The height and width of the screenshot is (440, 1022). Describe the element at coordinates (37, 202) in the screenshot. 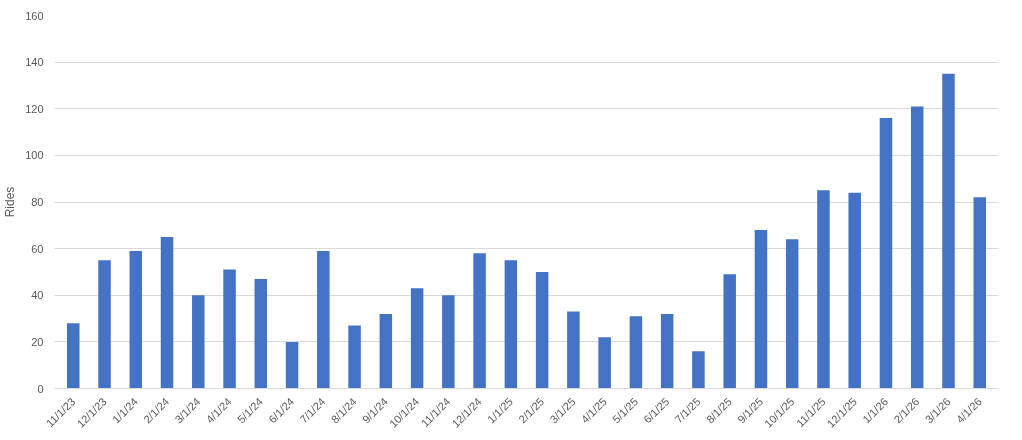

I see `y-tick-label: 80` at that location.